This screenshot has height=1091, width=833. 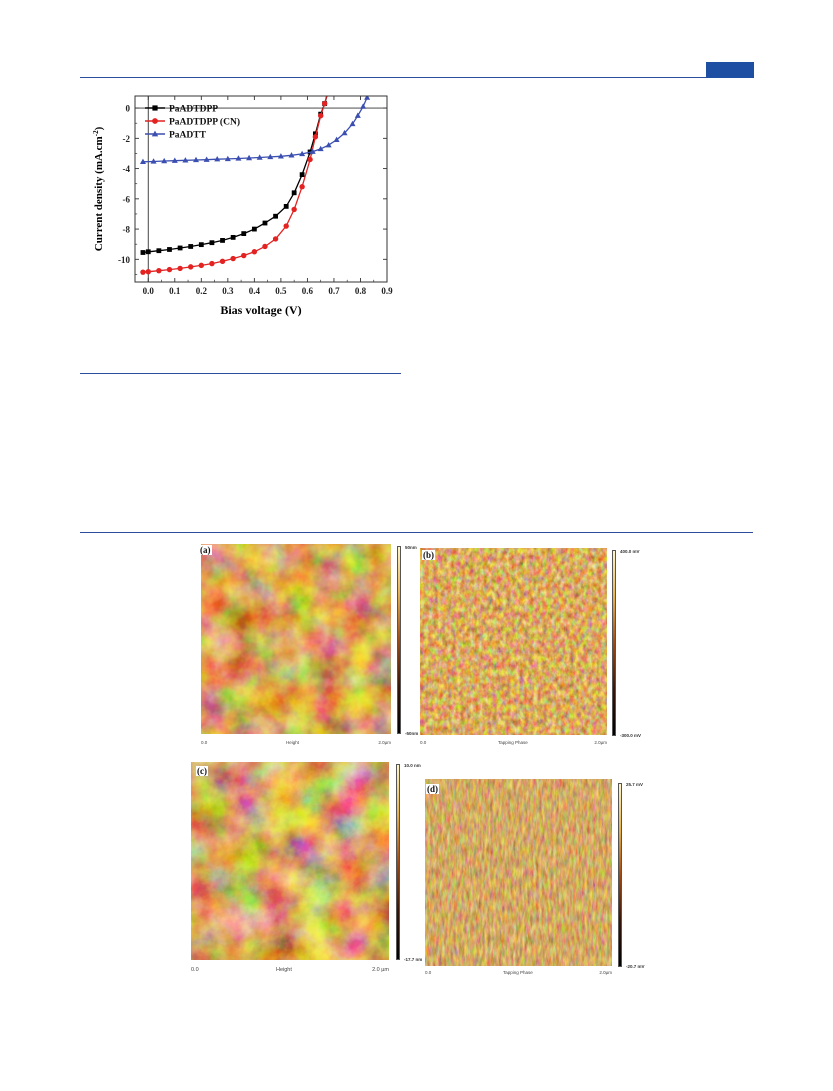 I want to click on x-tick-label-7: 0.7, so click(x=334, y=291).